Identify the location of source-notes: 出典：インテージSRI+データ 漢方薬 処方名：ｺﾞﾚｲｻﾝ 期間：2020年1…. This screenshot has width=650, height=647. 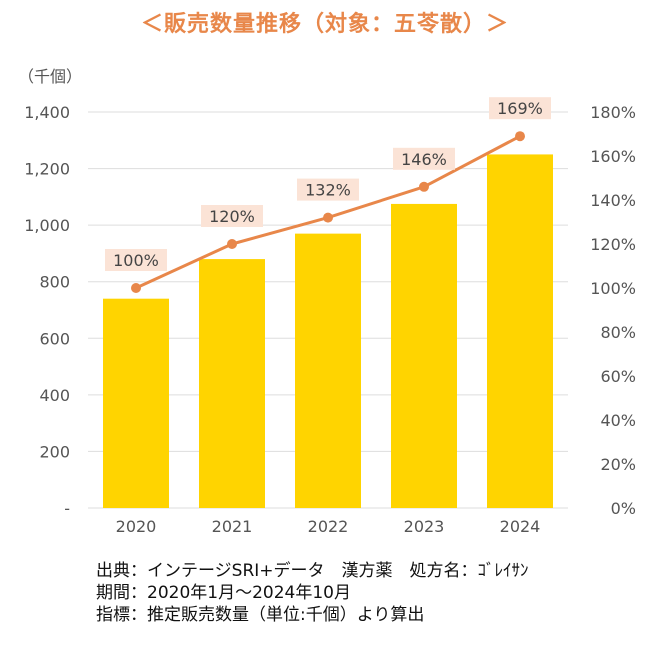
(312, 593).